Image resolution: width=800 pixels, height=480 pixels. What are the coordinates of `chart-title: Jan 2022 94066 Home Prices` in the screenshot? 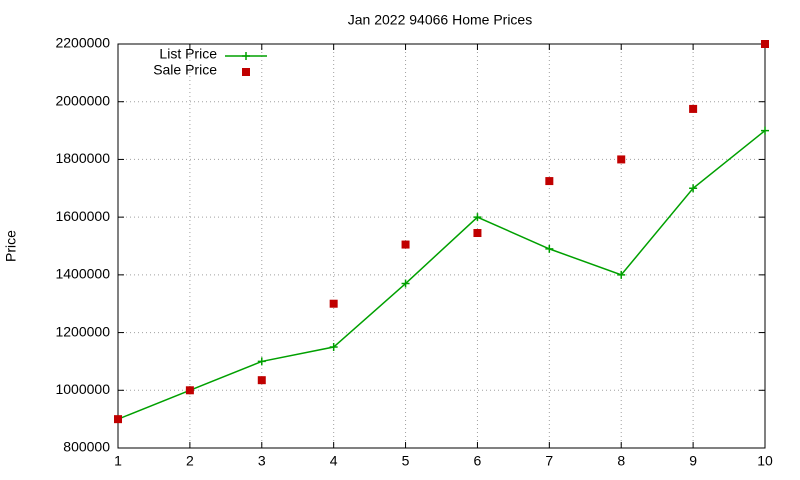 It's located at (440, 20).